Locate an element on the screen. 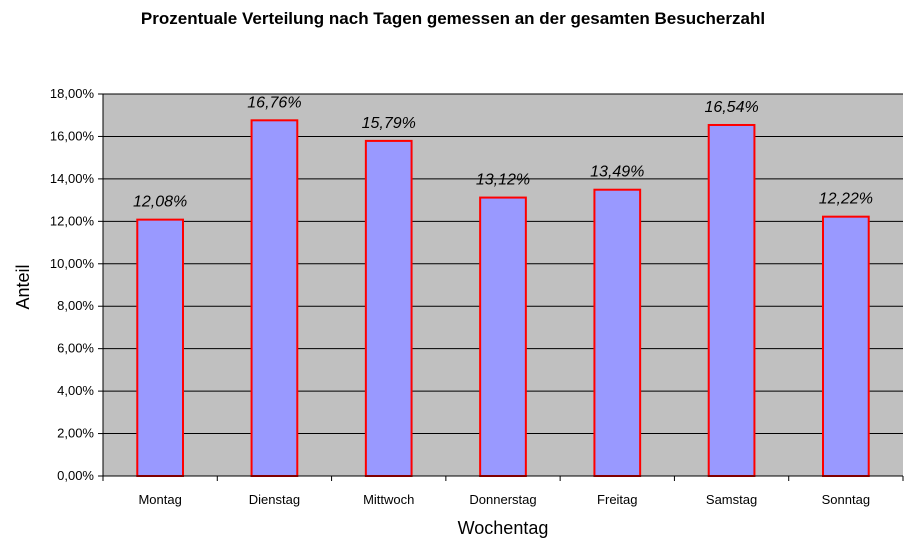  data-label: 16,54% is located at coordinates (731, 107).